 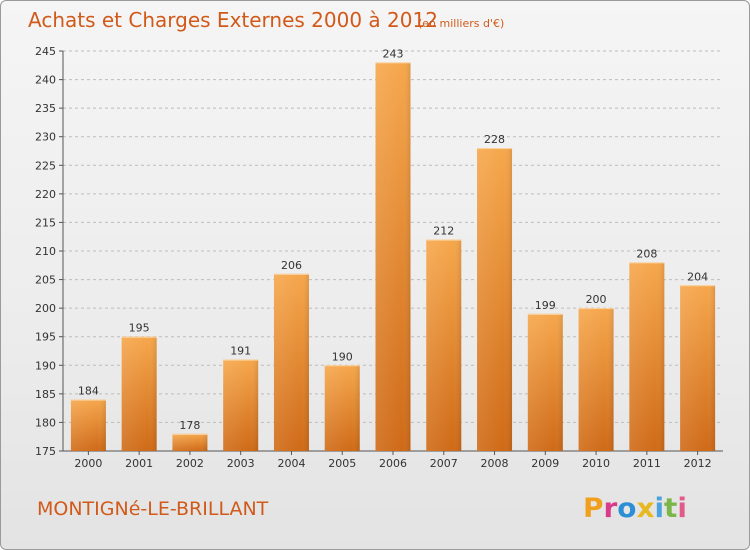 What do you see at coordinates (646, 253) in the screenshot?
I see `data-label: 208` at bounding box center [646, 253].